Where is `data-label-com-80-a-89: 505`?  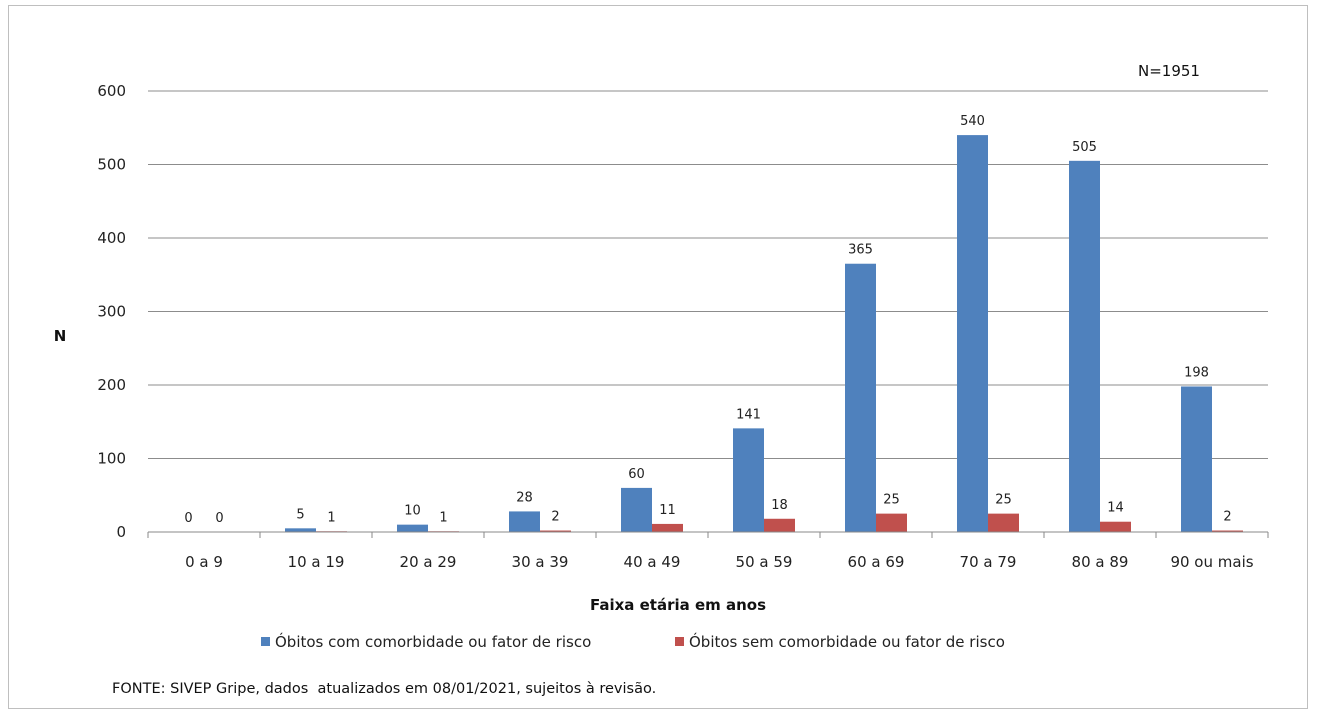 data-label-com-80-a-89: 505 is located at coordinates (1084, 147).